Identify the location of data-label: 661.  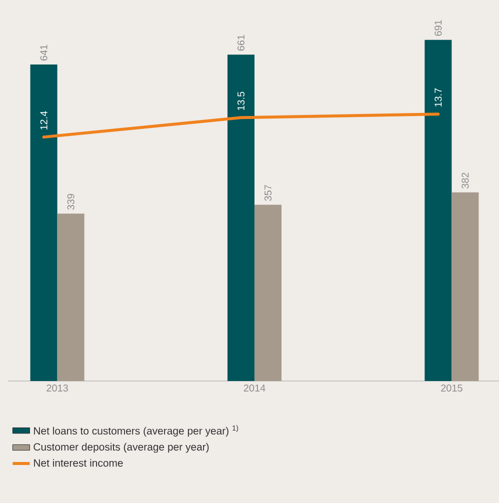
(240, 42).